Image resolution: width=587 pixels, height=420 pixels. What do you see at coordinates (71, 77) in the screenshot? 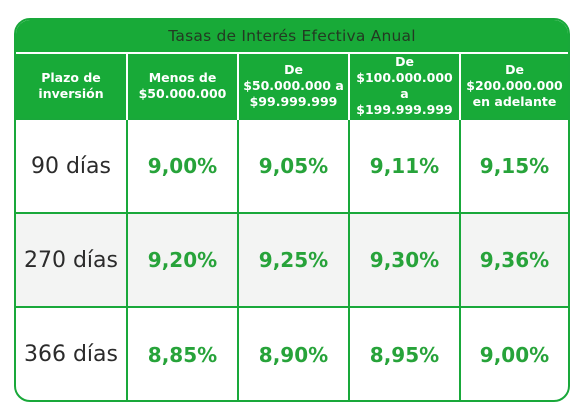
I see `header-line: Plazo de` at bounding box center [71, 77].